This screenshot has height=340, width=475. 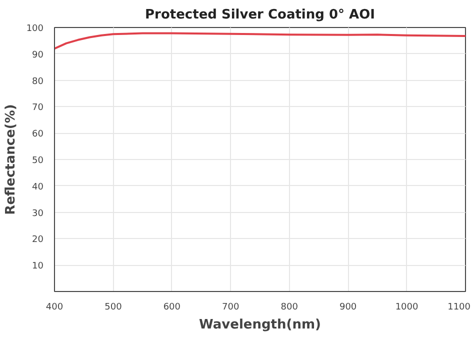 I want to click on y-tick-label: 30, so click(x=38, y=213).